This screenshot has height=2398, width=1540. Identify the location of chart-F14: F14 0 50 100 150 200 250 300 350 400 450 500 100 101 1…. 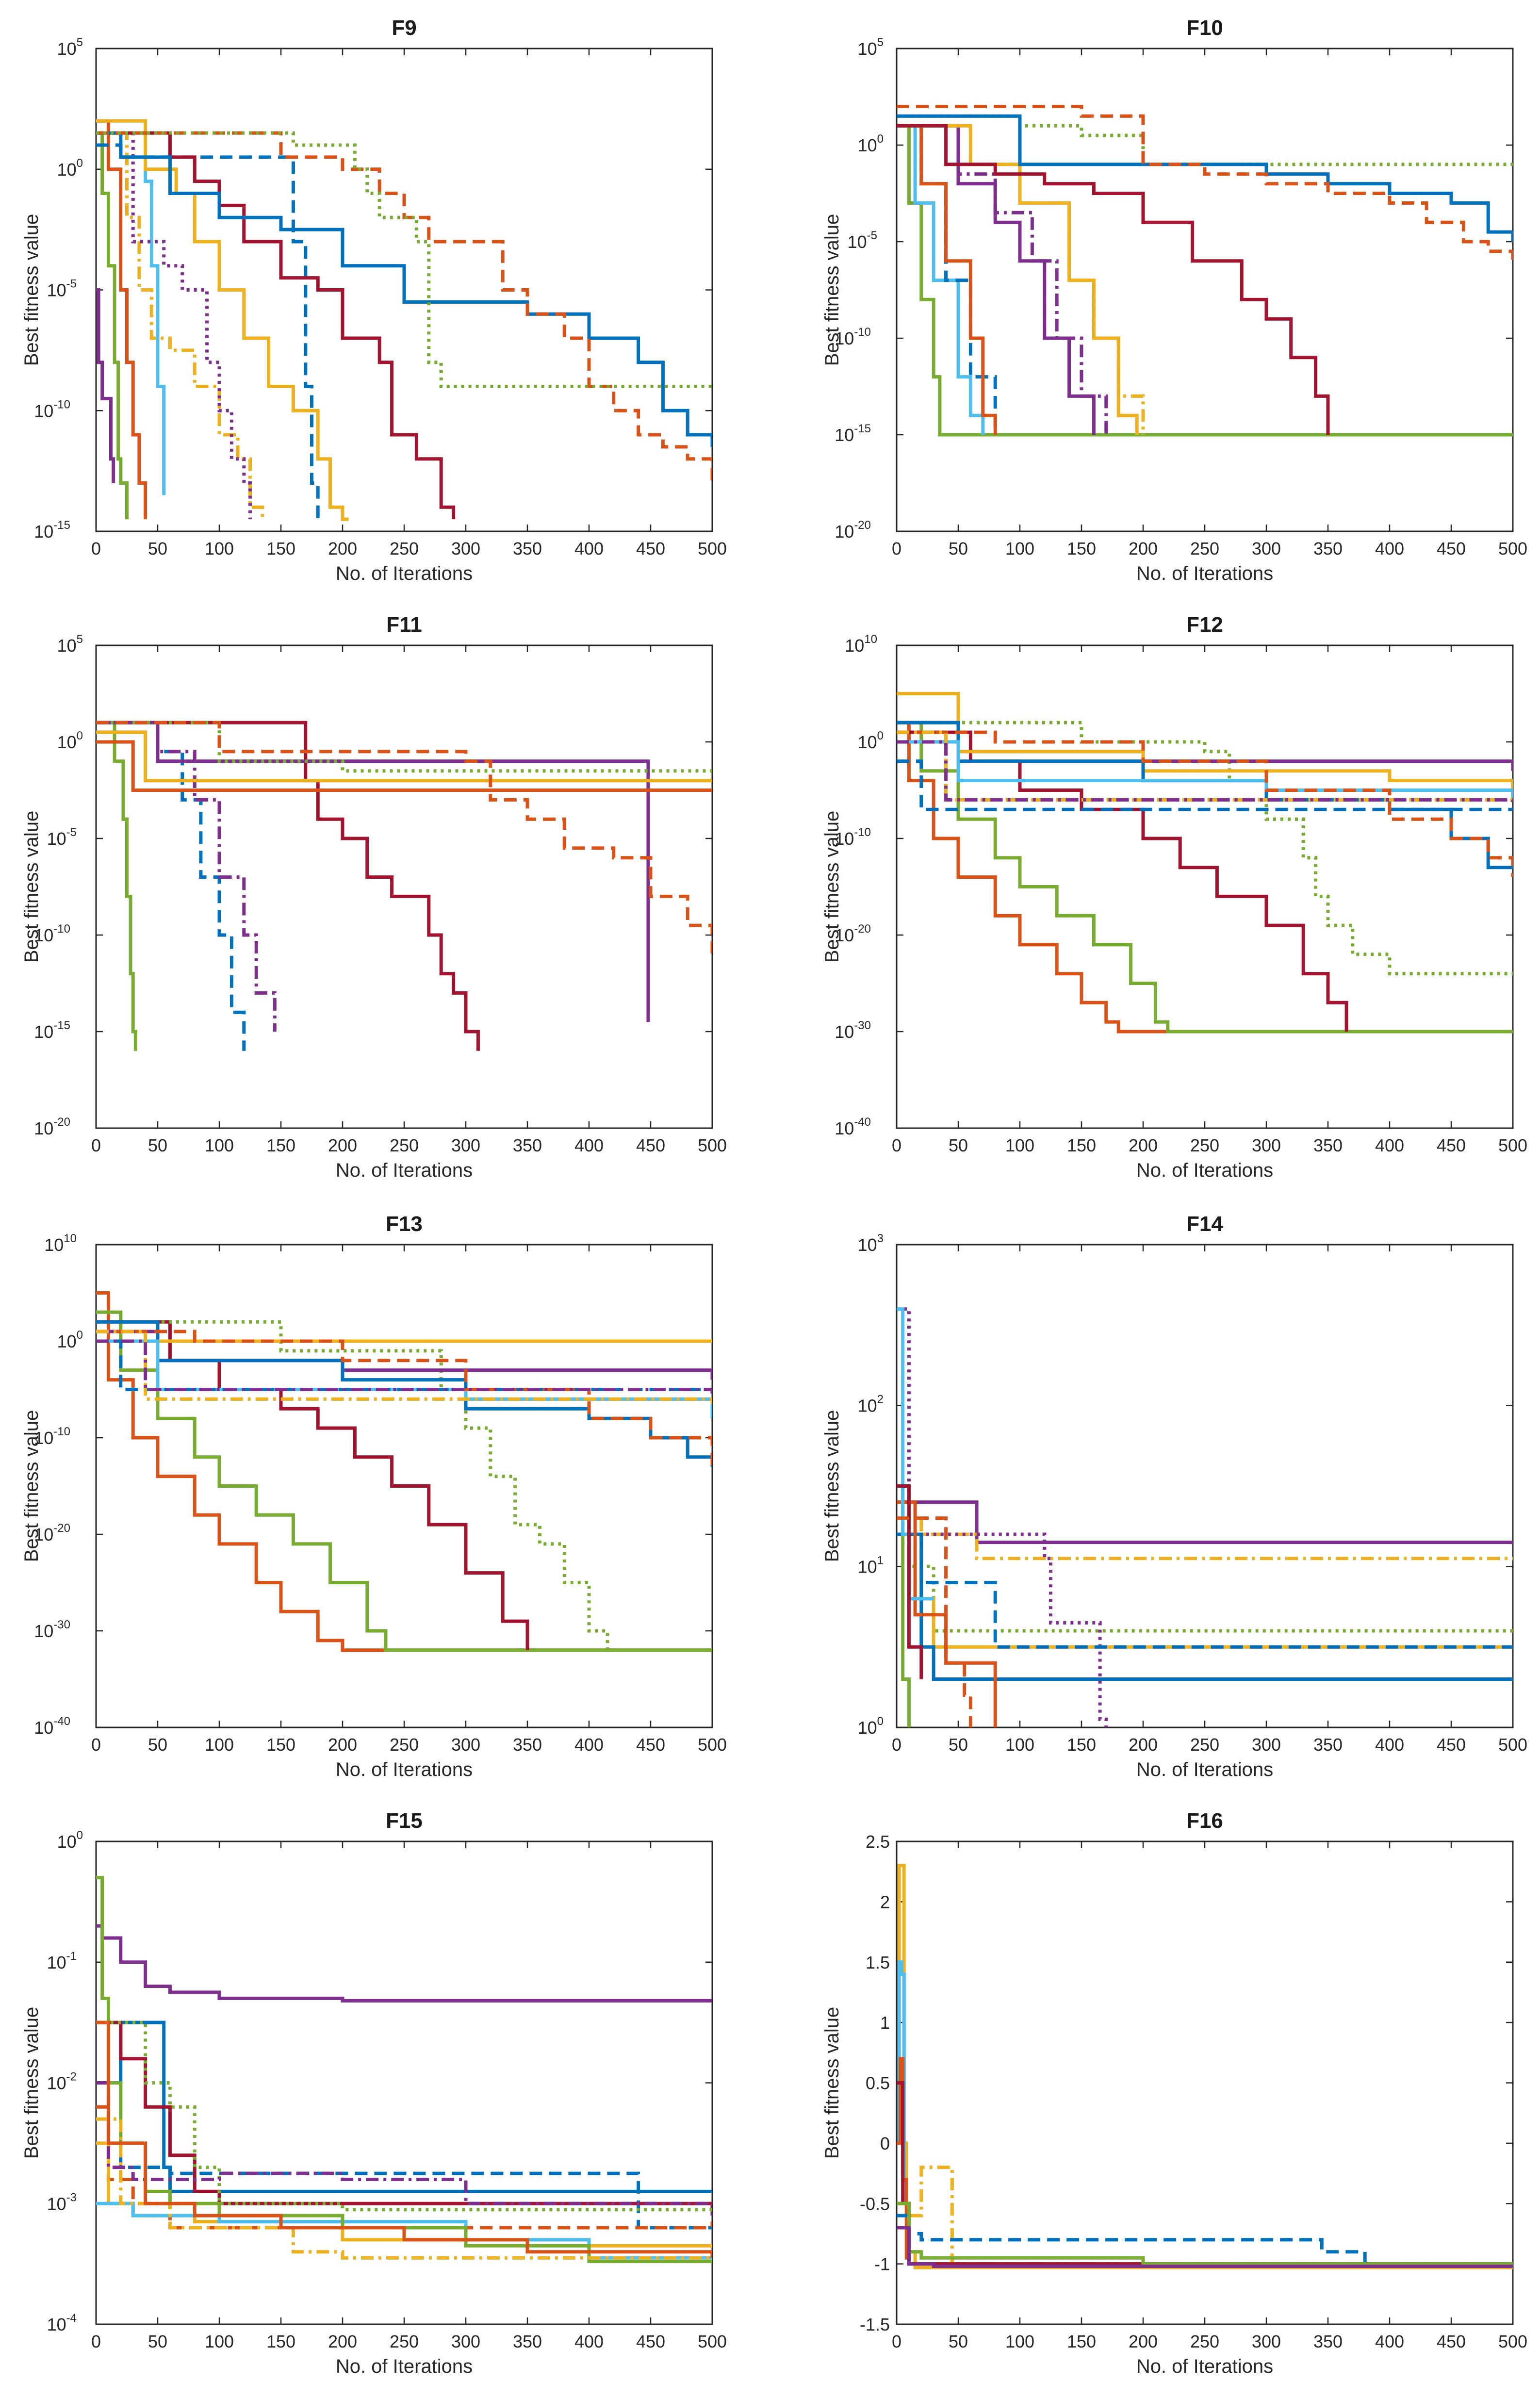
(1174, 1496).